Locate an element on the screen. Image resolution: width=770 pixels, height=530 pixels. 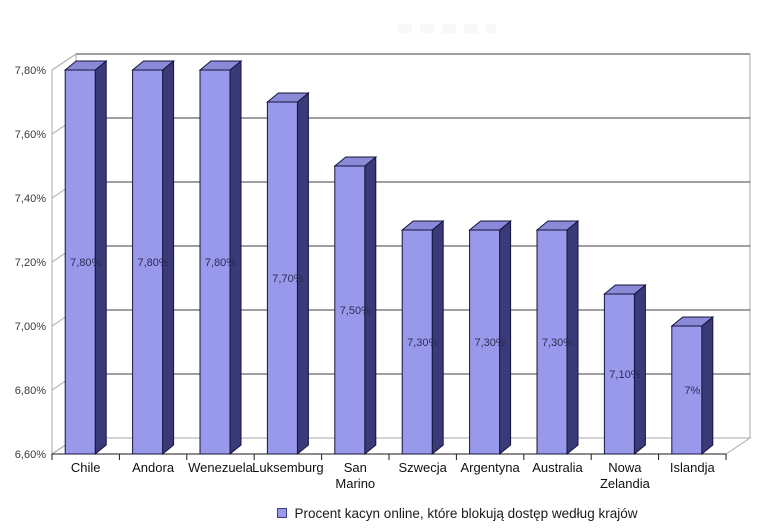
x-category-label: Argentyna is located at coordinates (490, 467).